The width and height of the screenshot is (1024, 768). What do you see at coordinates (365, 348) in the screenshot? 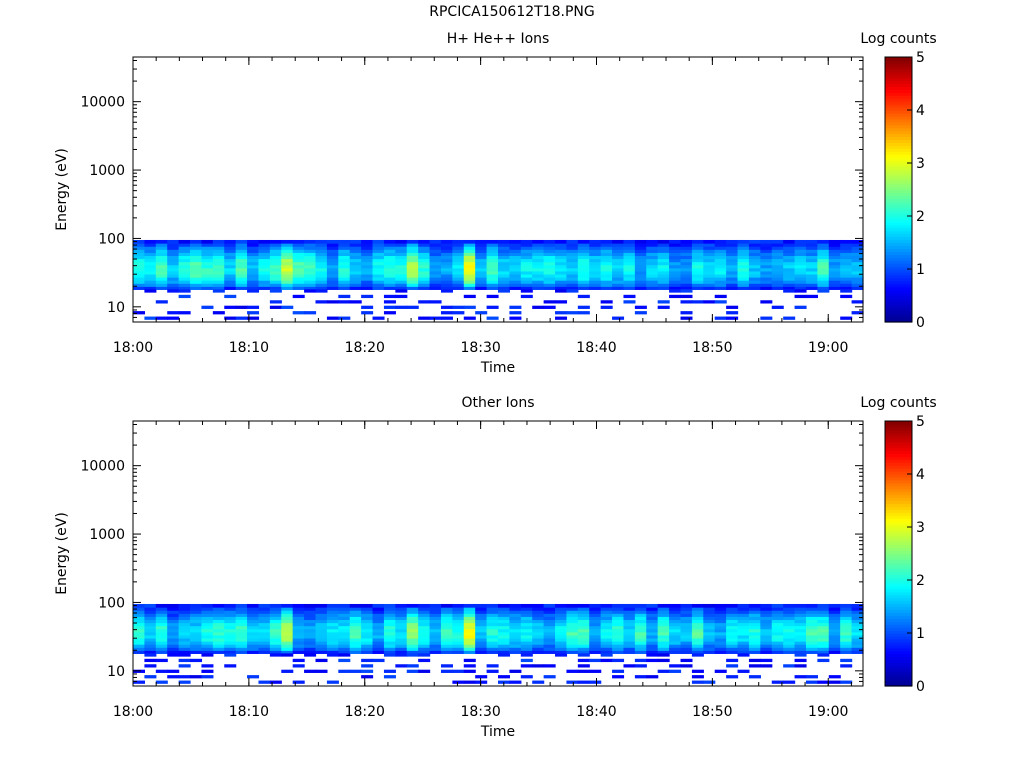
I see `x-tick-label: 18:20` at bounding box center [365, 348].